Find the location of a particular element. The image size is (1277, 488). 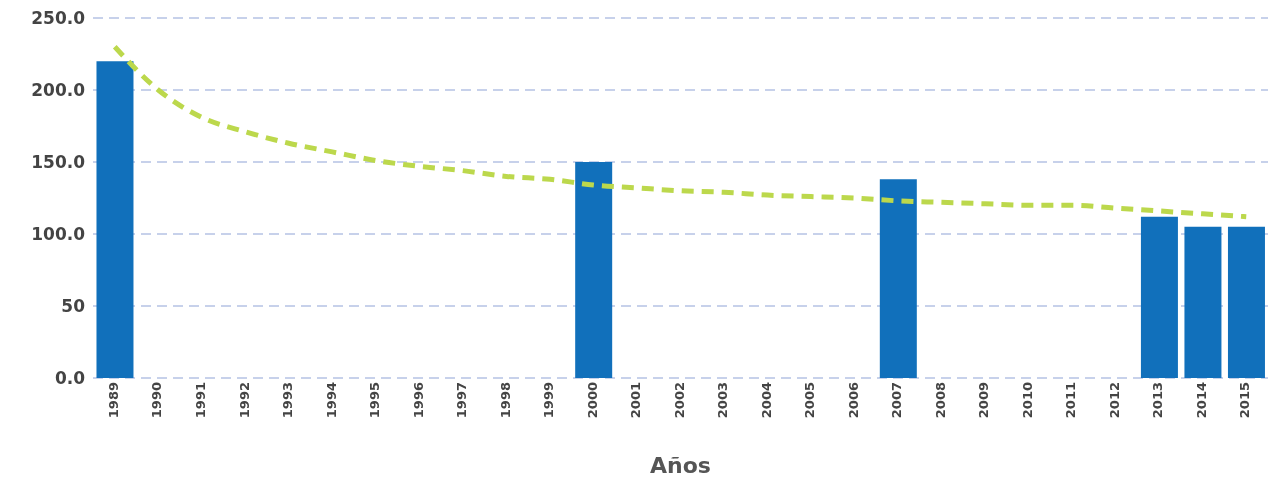

x-tick-label: 2003 is located at coordinates (723, 400).